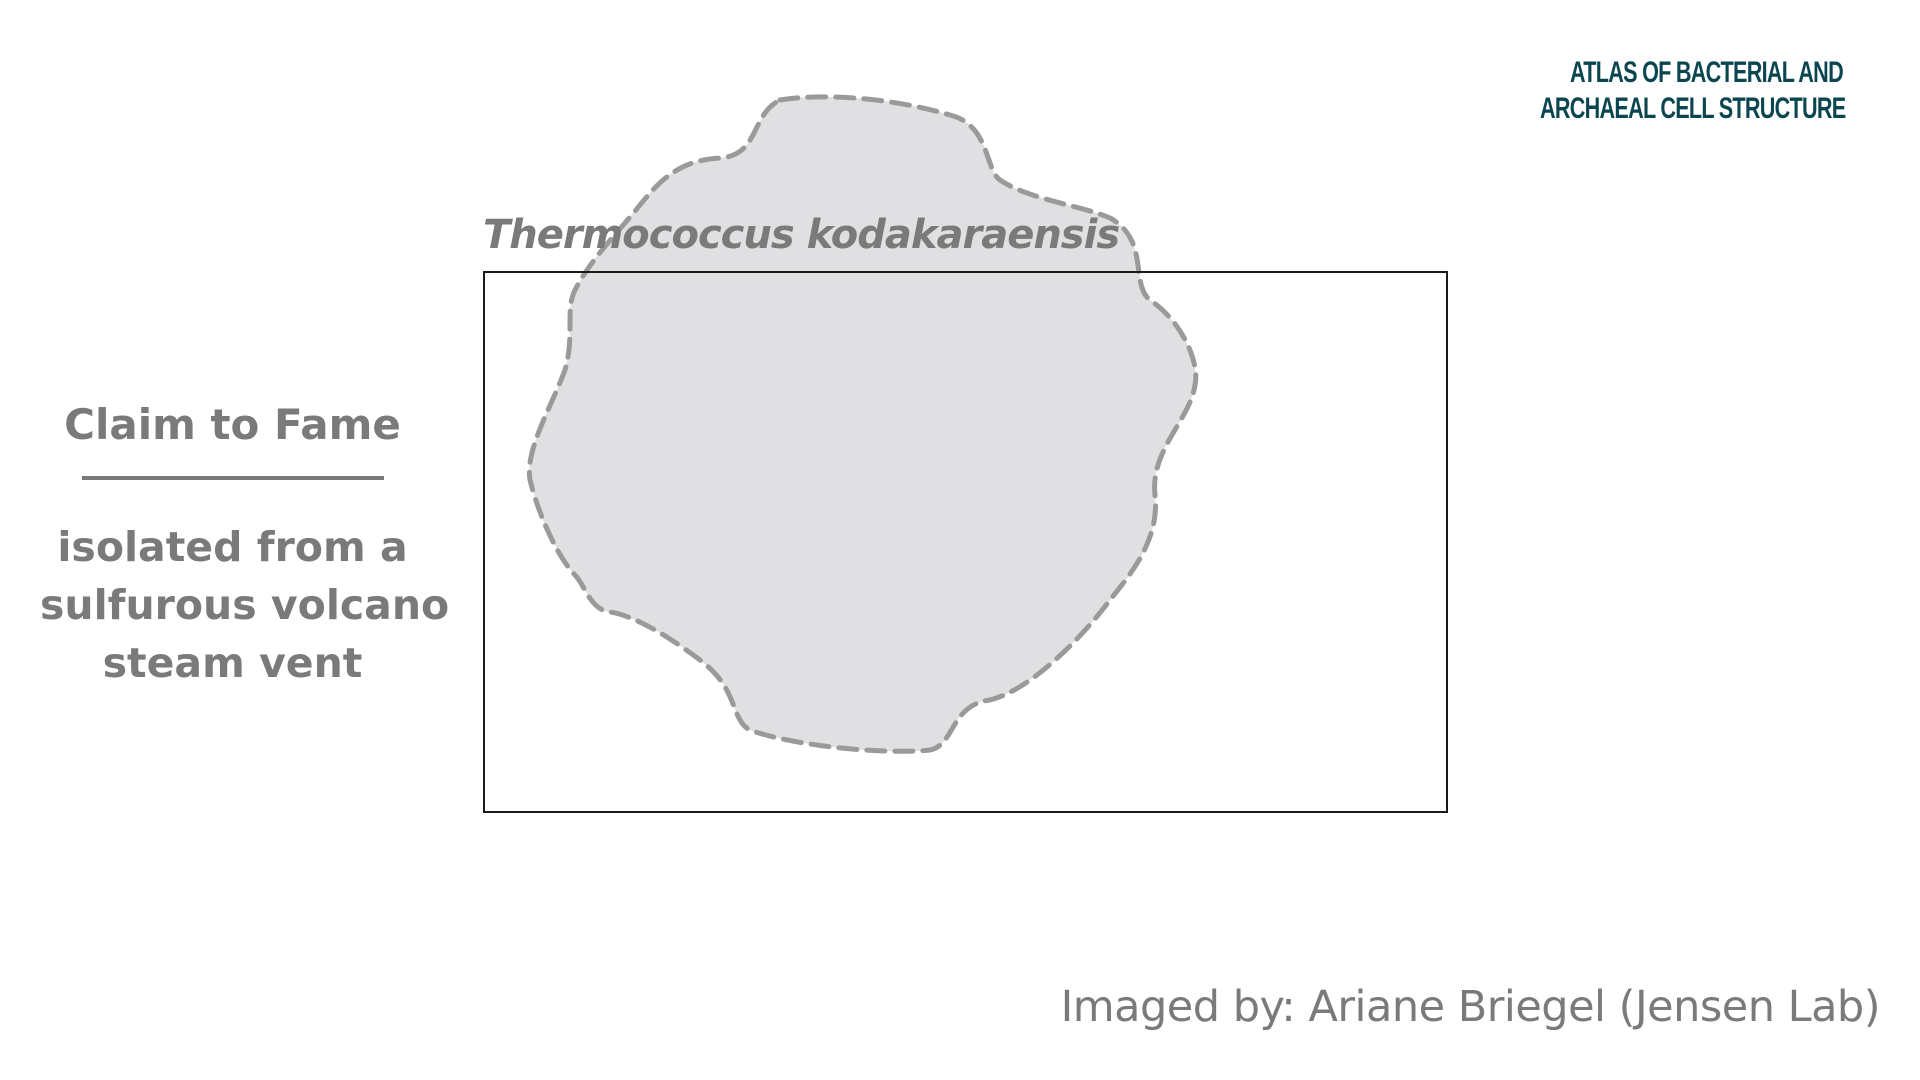 This screenshot has width=1920, height=1080. What do you see at coordinates (801, 235) in the screenshot?
I see `species-name: Thermococcus kodakaraensis` at bounding box center [801, 235].